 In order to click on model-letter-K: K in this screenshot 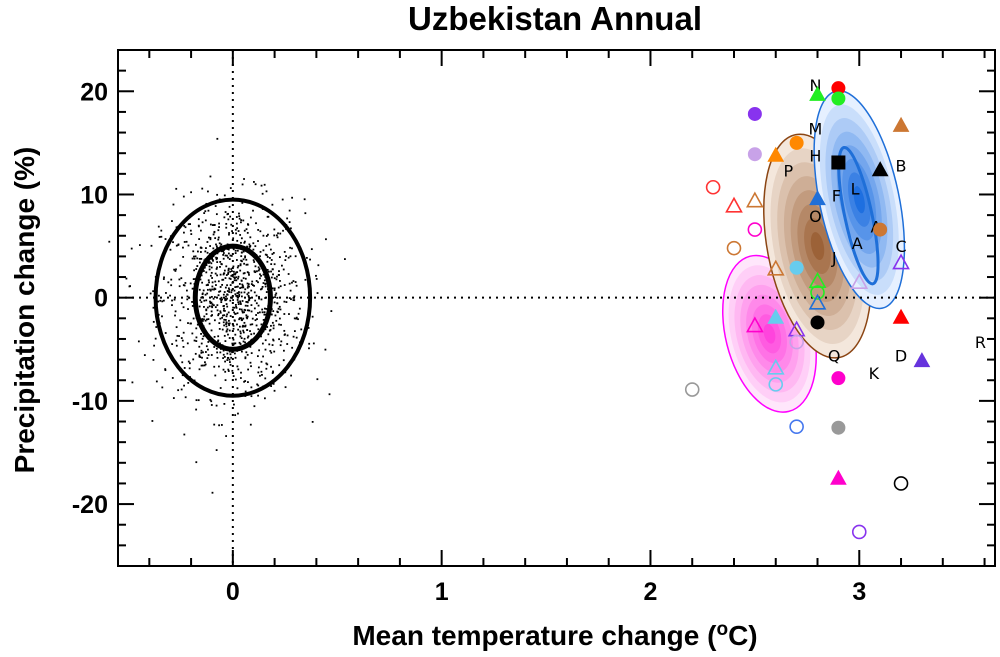, I will do `click(874, 373)`.